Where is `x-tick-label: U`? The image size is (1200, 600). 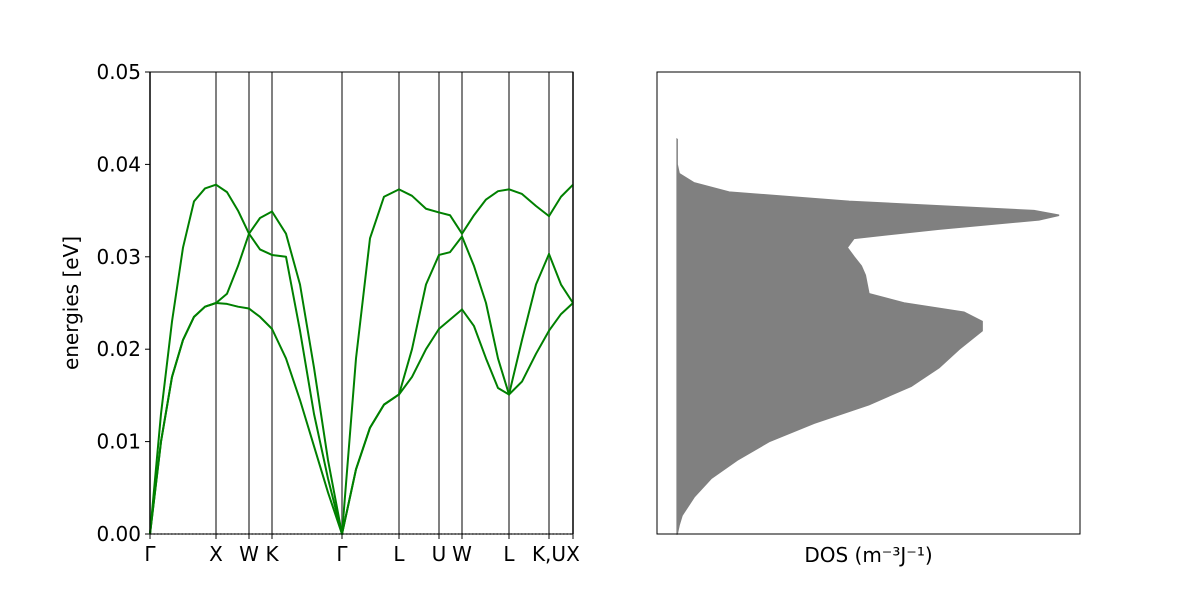 x-tick-label: U is located at coordinates (439, 554).